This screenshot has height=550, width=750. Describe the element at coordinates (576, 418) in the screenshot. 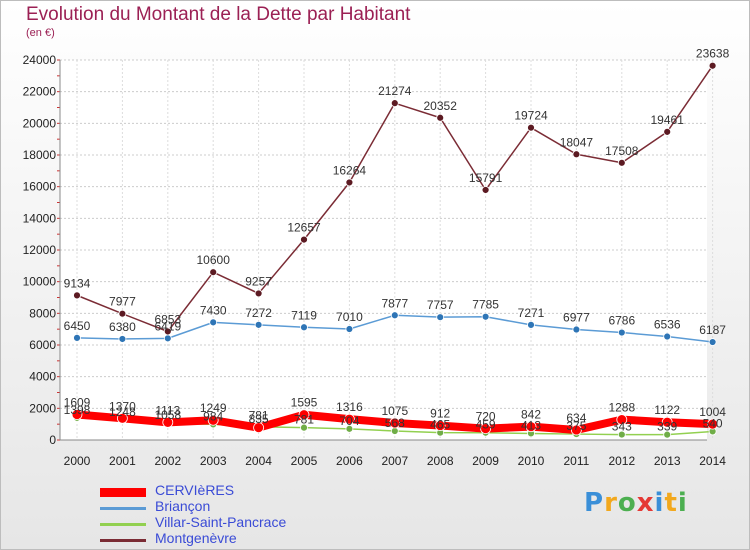

I see `data-label: 634` at that location.